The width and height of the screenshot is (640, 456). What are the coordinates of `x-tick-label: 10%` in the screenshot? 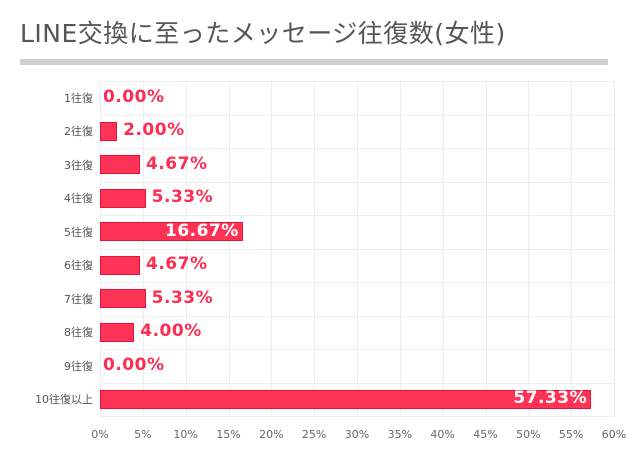 It's located at (185, 434).